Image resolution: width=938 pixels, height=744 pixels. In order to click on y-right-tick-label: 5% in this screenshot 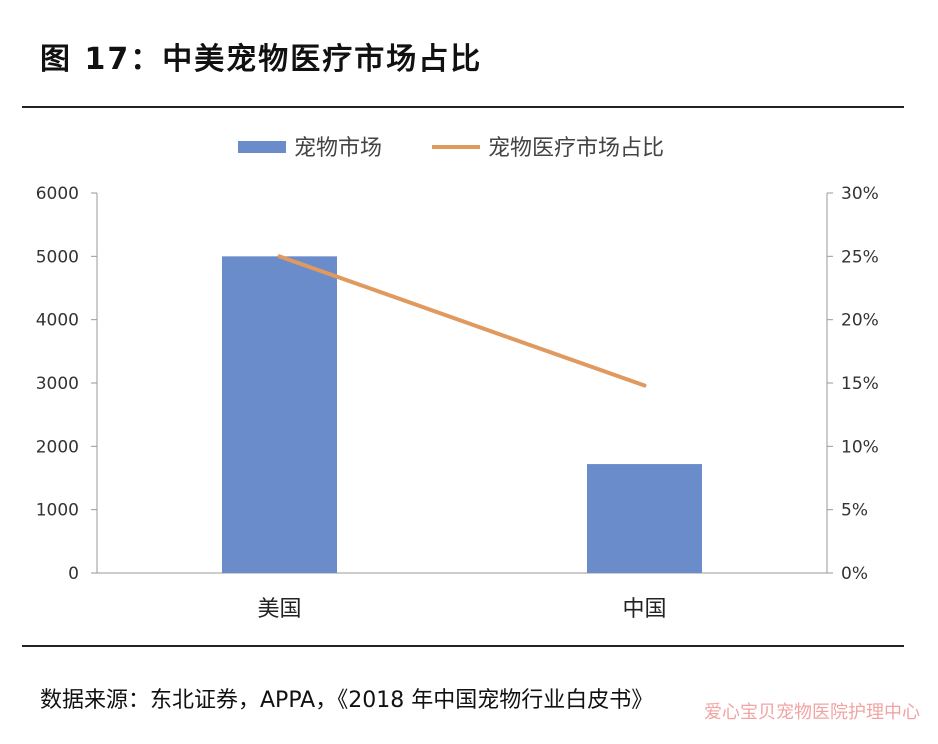, I will do `click(854, 511)`.